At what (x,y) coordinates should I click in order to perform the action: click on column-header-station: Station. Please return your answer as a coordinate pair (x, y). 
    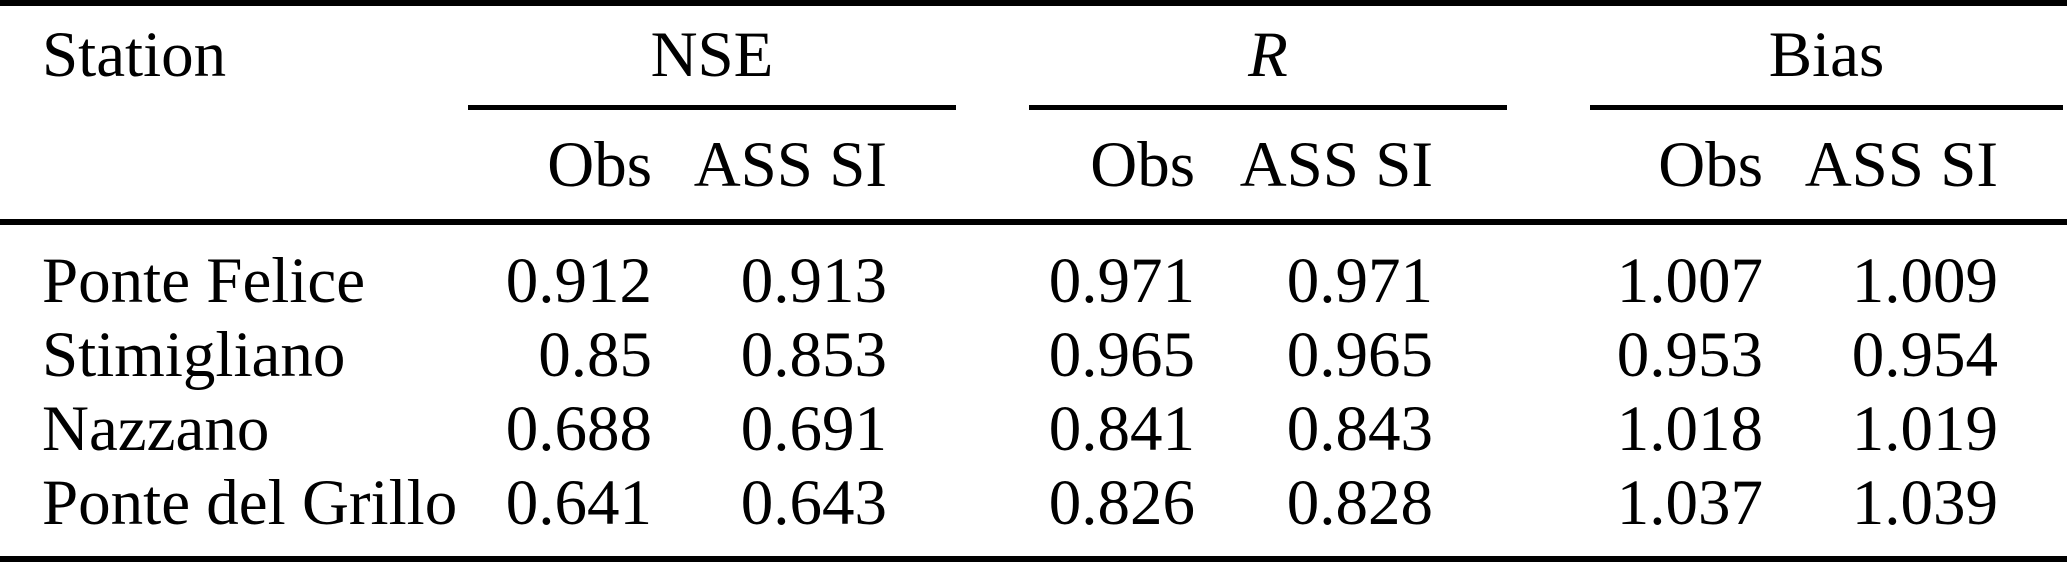
    Looking at the image, I should click on (134, 55).